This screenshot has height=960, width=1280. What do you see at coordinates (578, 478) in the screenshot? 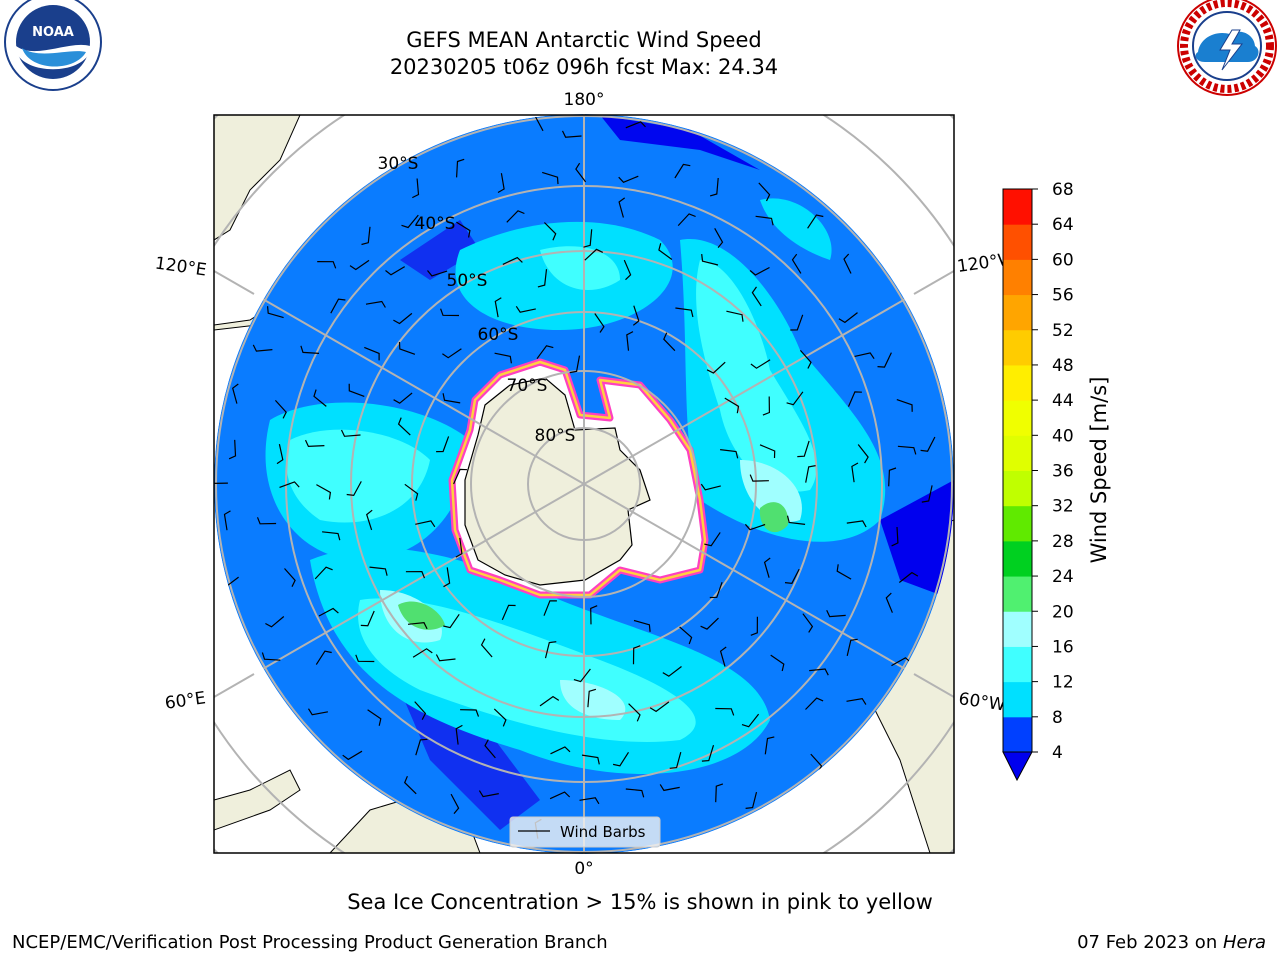
I see `antarctica` at bounding box center [578, 478].